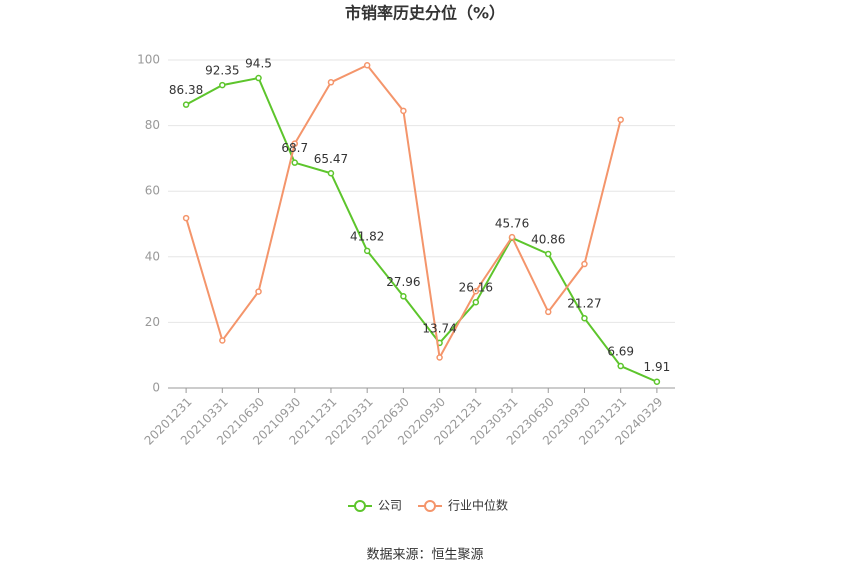 The height and width of the screenshot is (575, 850). I want to click on y-tick-label: 40, so click(152, 256).